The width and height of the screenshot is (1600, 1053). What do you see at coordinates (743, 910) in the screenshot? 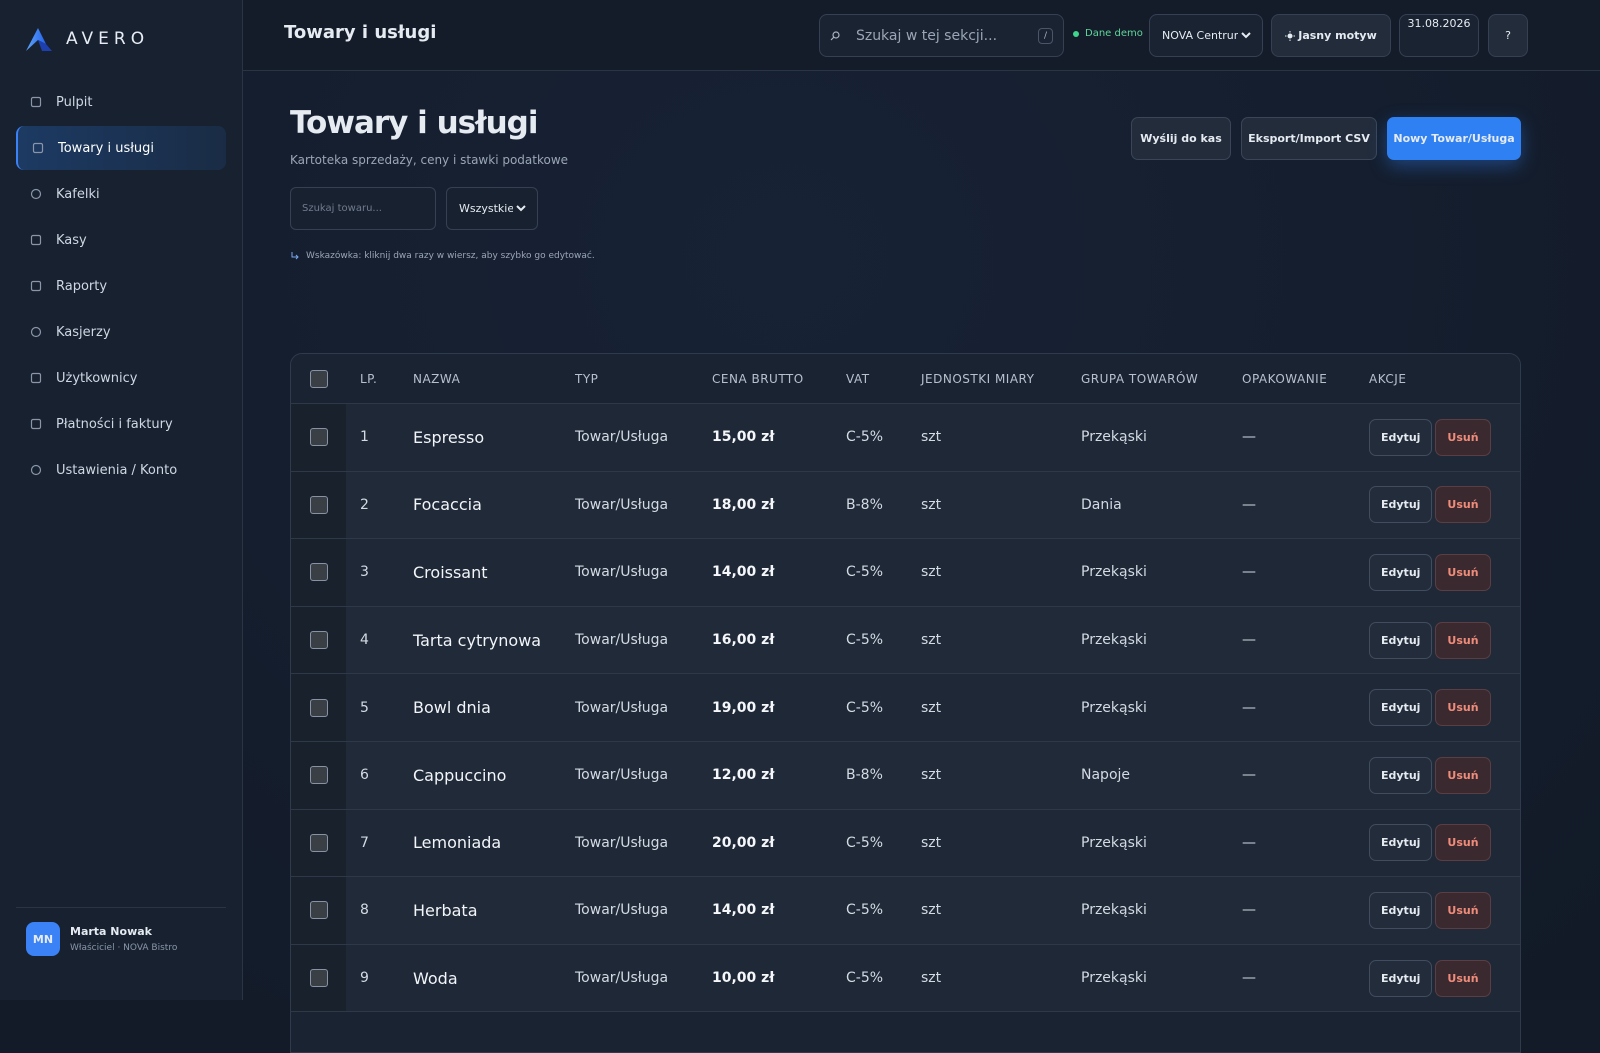
I see `cell: 14,00 zł` at bounding box center [743, 910].